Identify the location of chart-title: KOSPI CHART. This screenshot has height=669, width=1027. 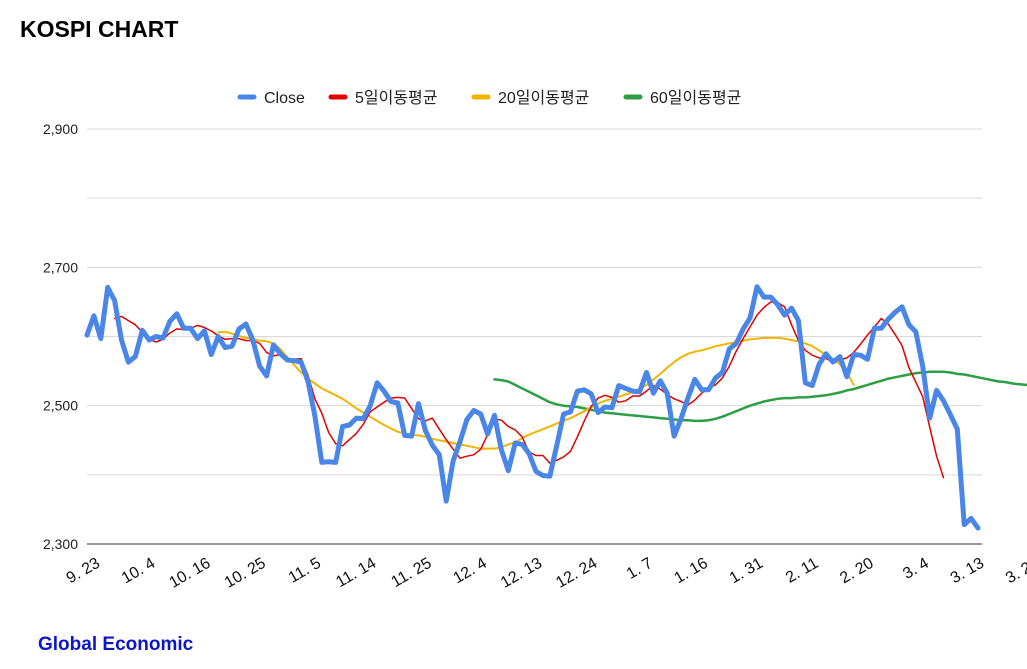
(99, 29).